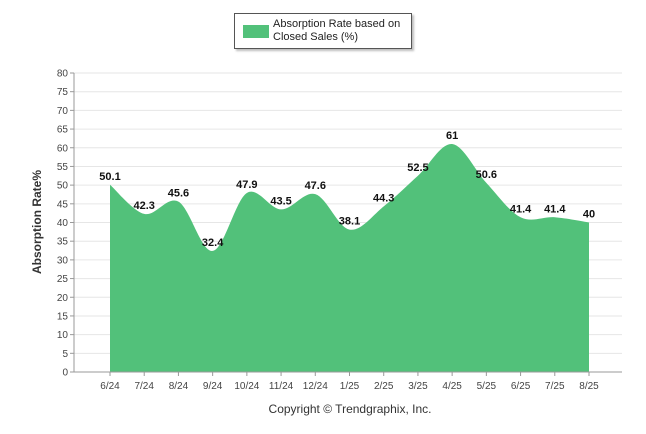  What do you see at coordinates (65, 373) in the screenshot?
I see `y-tick-label: 0` at bounding box center [65, 373].